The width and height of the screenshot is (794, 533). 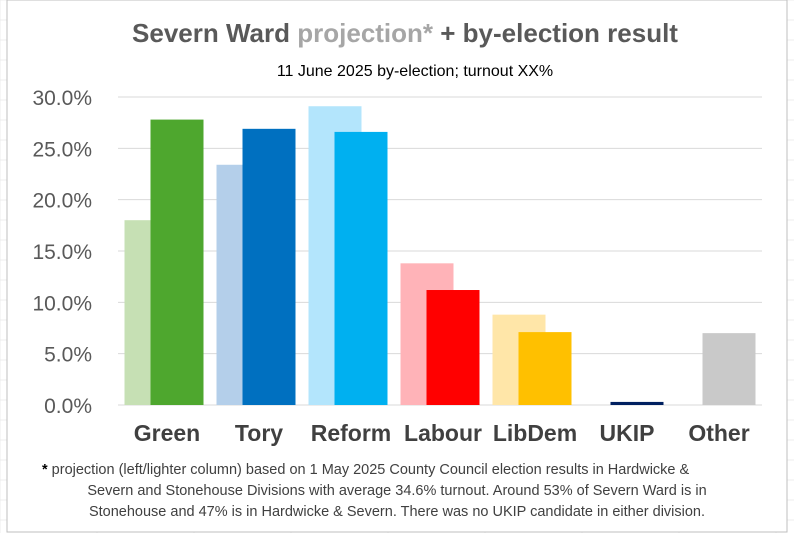 I want to click on result-bar-labour, so click(x=453, y=347).